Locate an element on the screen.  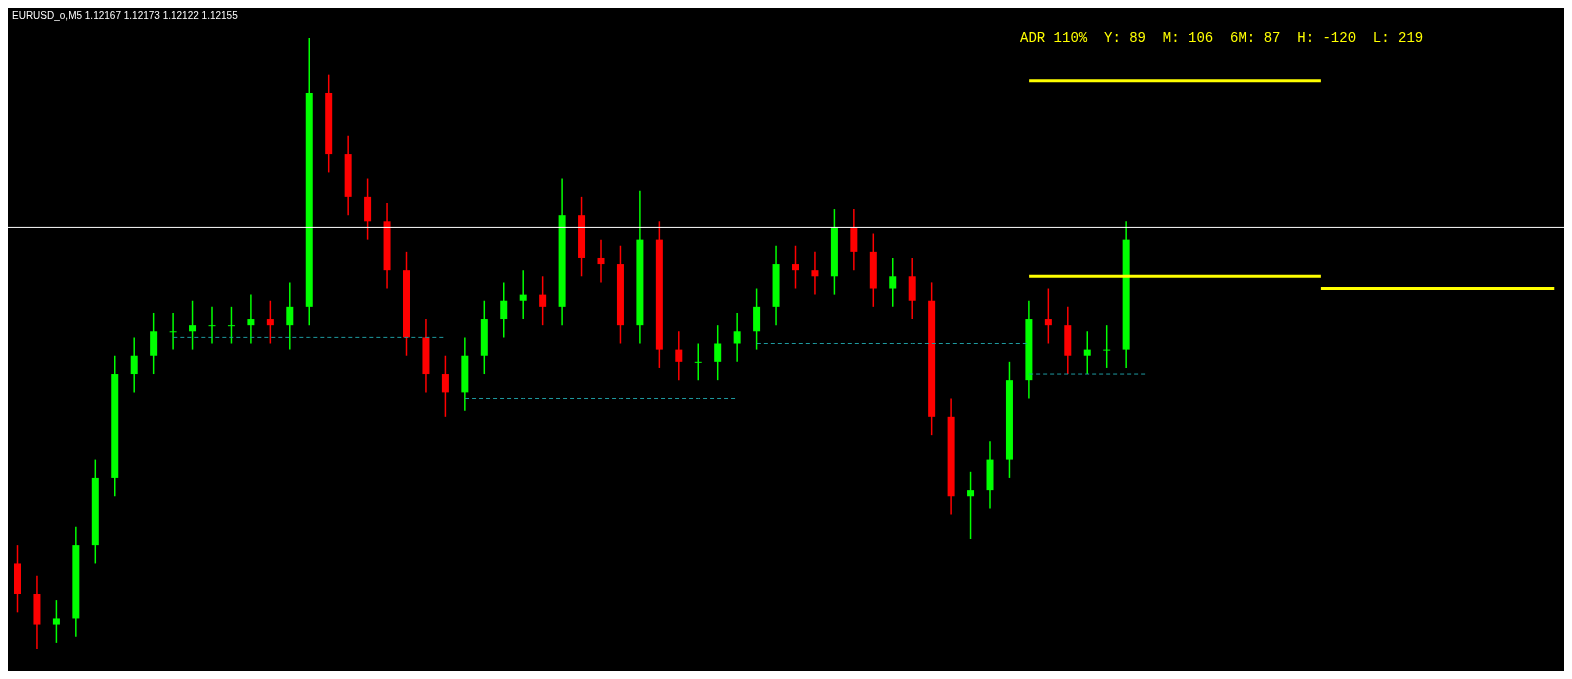
chart-title: EURUSD_o,M5 1.12167 1.12173 1.12122 1.12155 is located at coordinates (125, 15).